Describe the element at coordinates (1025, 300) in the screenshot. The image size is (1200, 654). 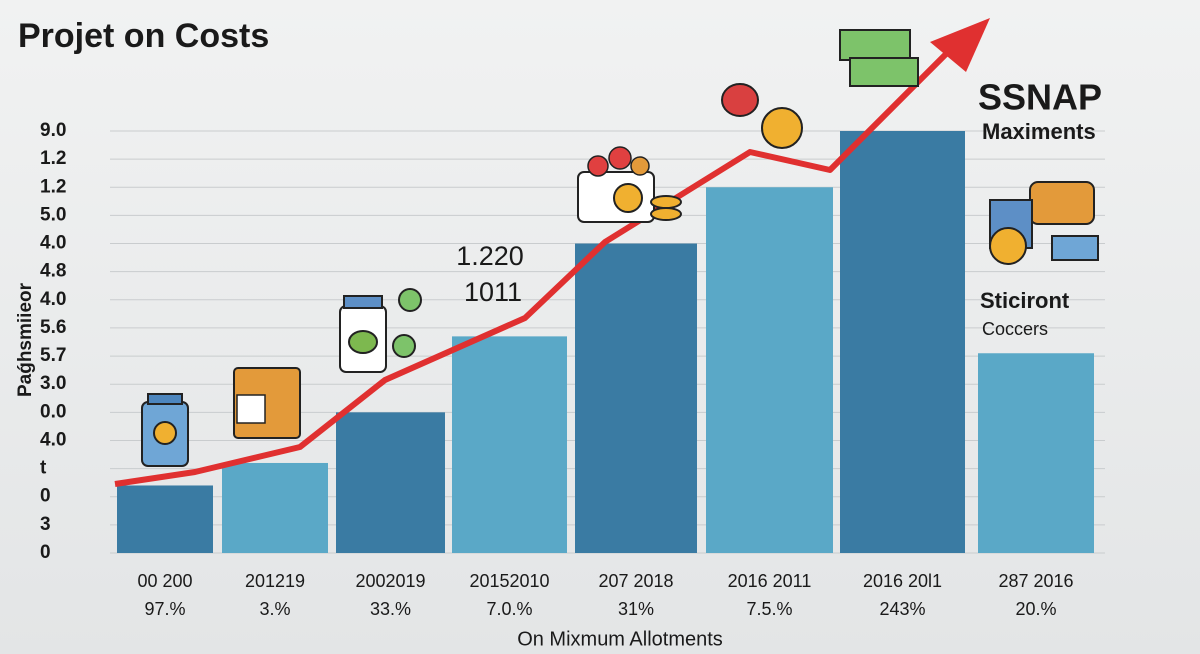
I see `annotation: Sticiront` at that location.